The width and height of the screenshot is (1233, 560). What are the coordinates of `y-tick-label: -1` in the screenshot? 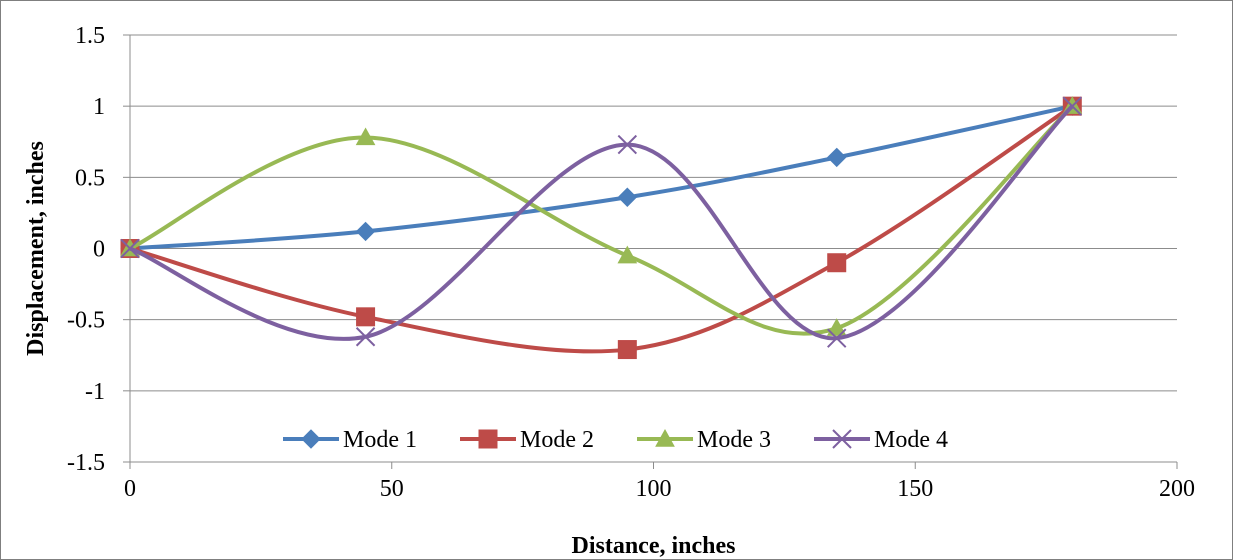 It's located at (95, 392).